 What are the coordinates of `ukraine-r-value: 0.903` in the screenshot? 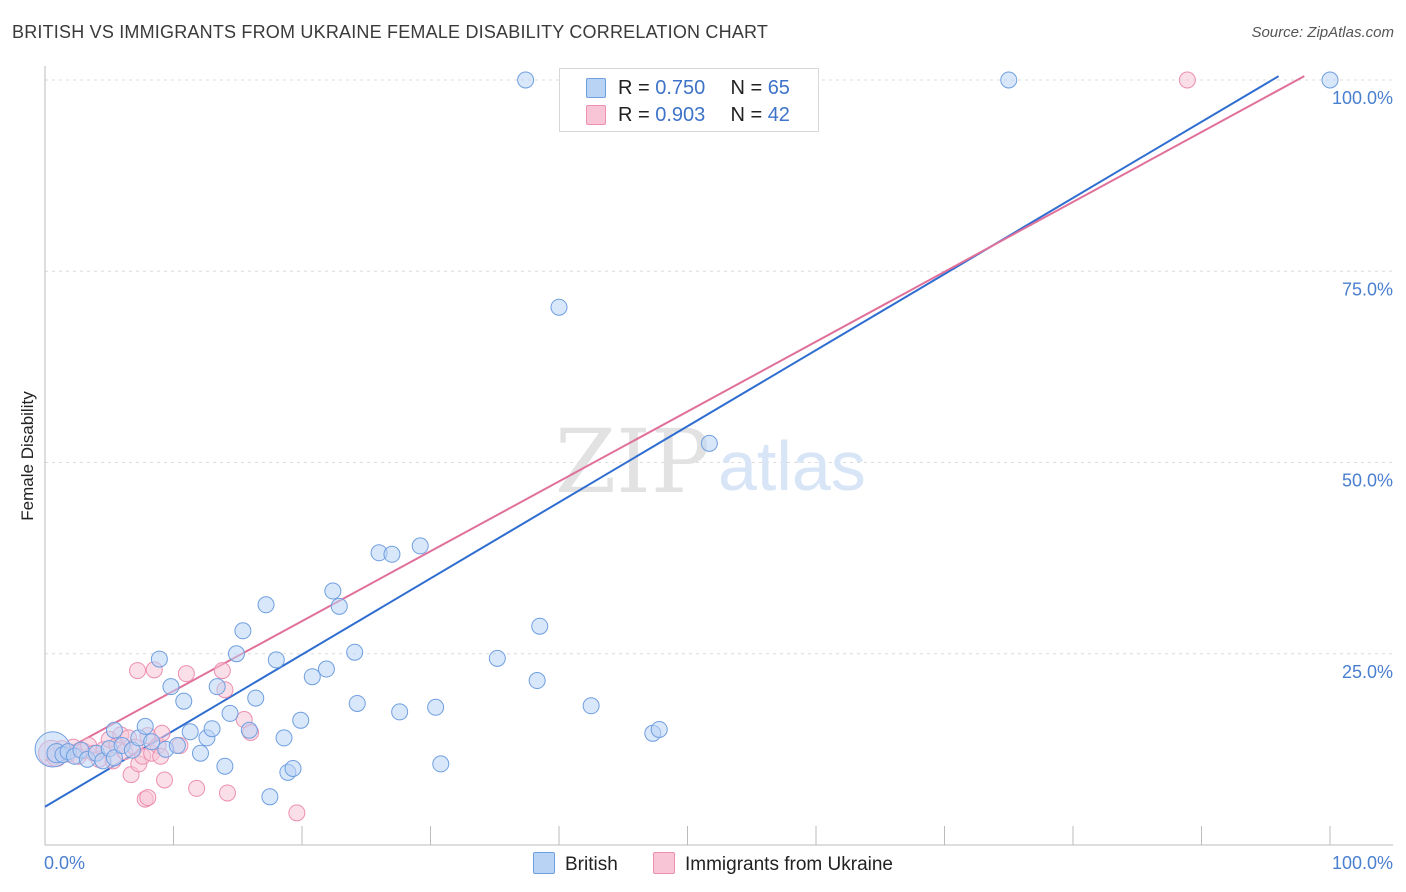 It's located at (680, 115).